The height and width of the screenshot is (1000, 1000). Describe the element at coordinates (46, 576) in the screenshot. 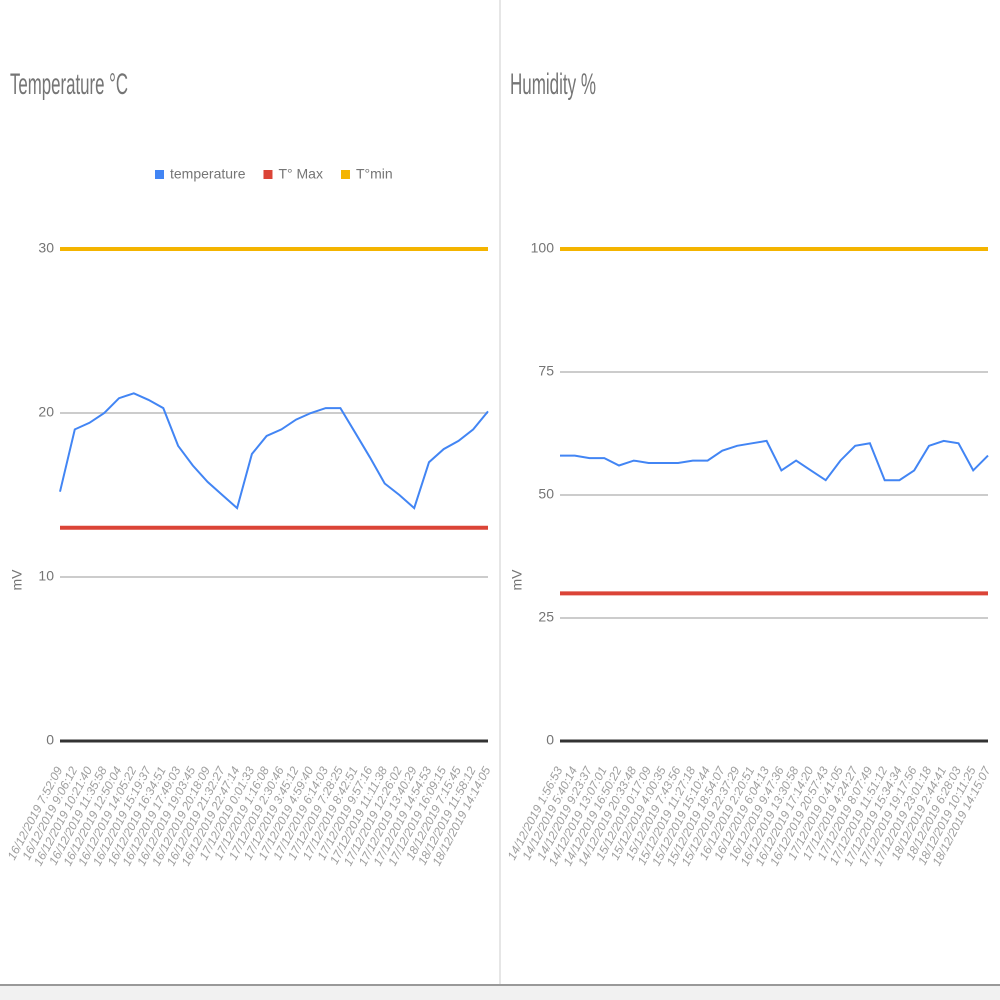

I see `y-tick-label: 10` at that location.